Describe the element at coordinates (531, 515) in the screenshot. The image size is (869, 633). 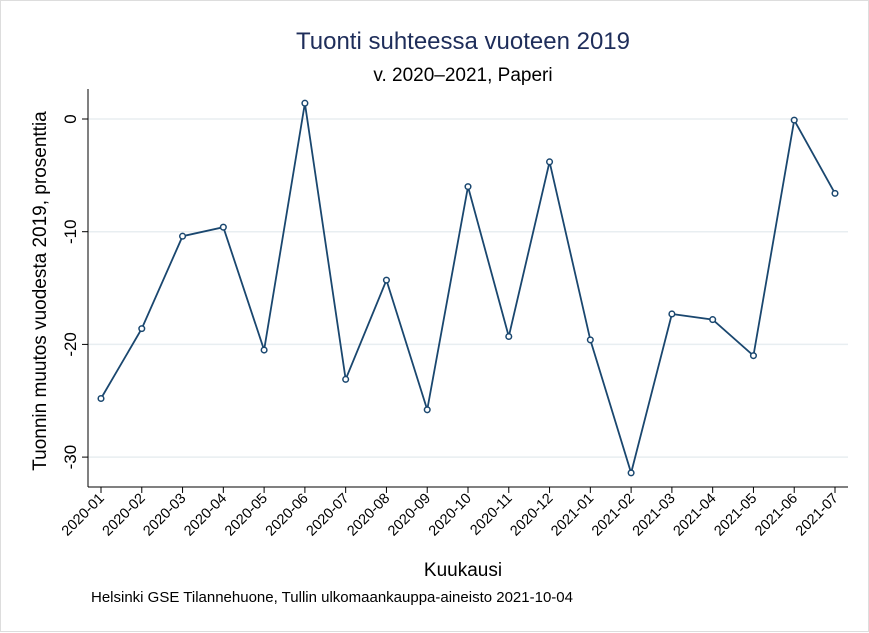
I see `x-tick-label: 2020-12` at that location.